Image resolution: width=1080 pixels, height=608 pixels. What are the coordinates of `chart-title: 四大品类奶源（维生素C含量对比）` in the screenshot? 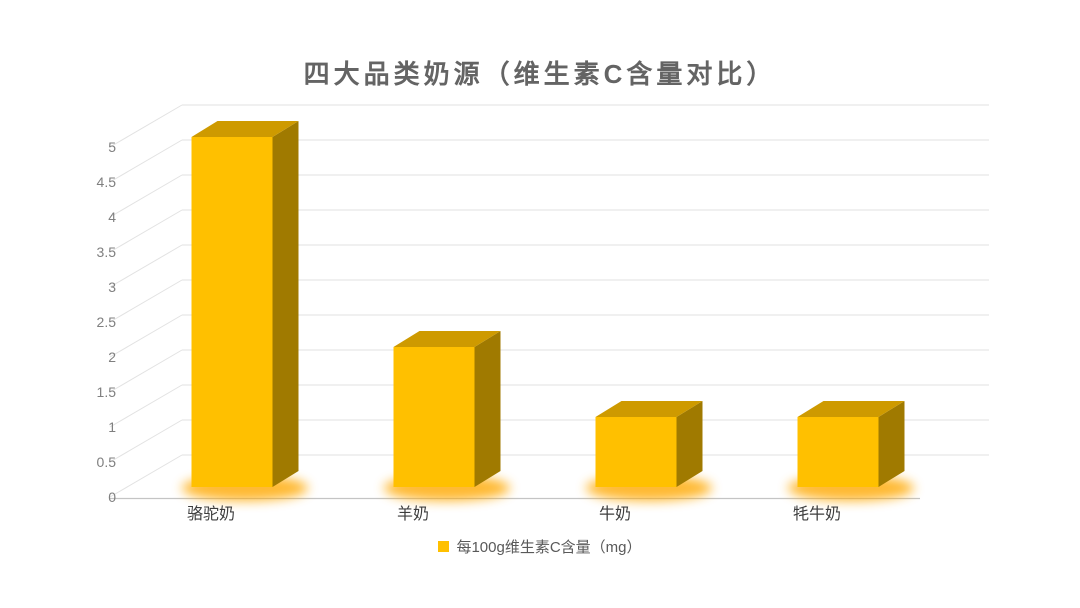 It's located at (540, 74).